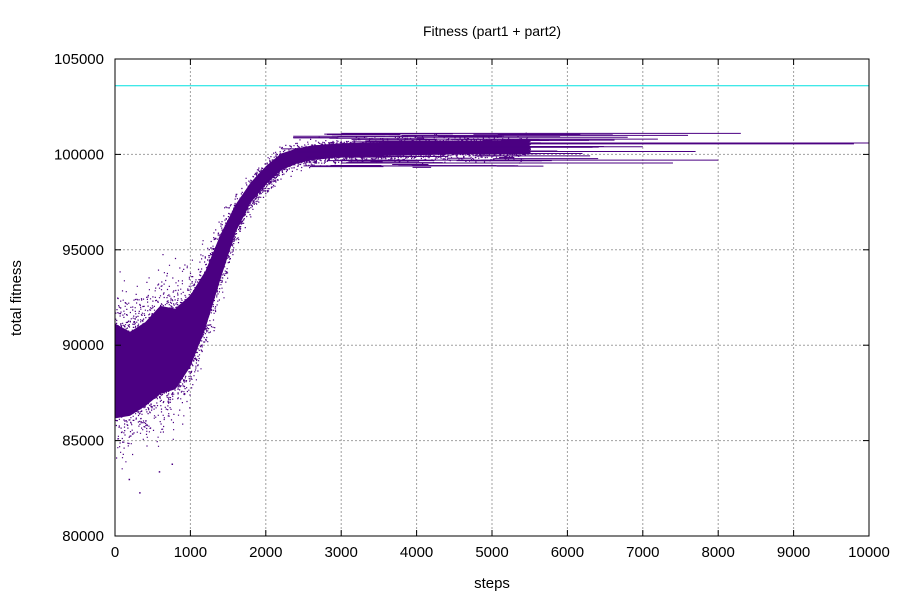  What do you see at coordinates (341, 552) in the screenshot?
I see `x-tick-label: 3000` at bounding box center [341, 552].